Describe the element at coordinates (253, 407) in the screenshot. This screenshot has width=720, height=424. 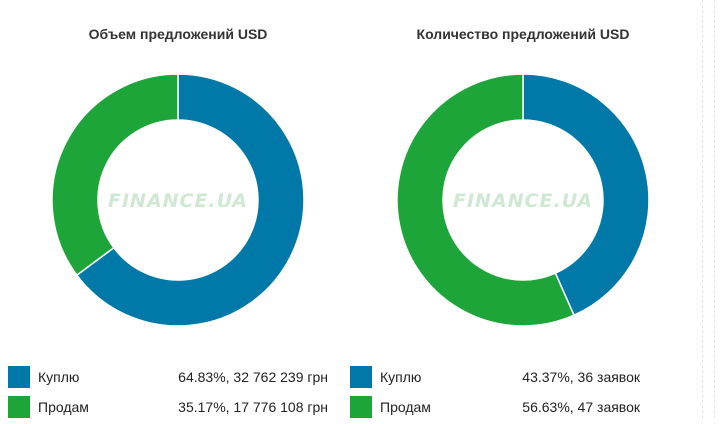
I see `legend-value-sell: 35.17%, 17 776 108 грн` at that location.